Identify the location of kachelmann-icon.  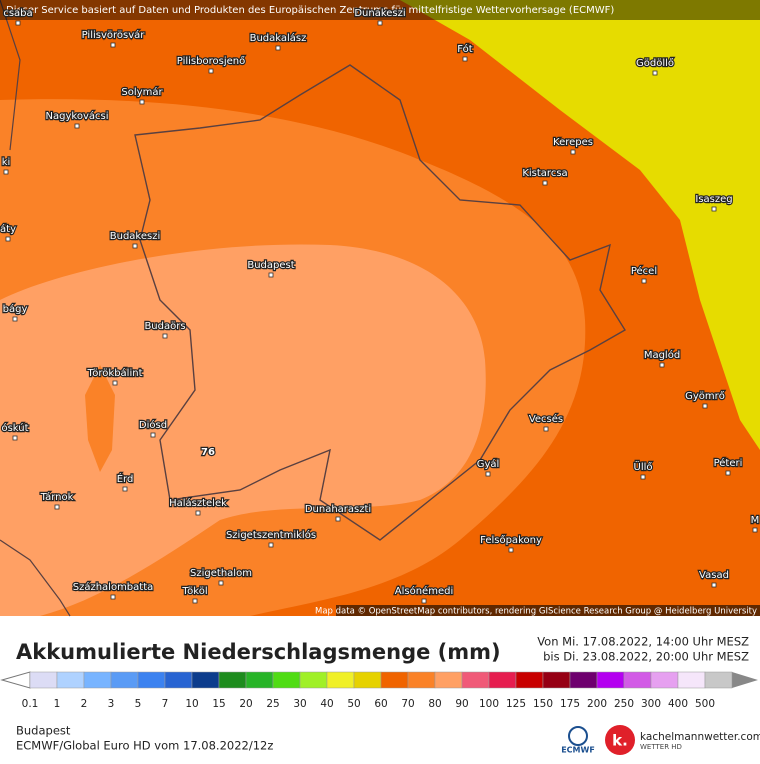
(620, 740).